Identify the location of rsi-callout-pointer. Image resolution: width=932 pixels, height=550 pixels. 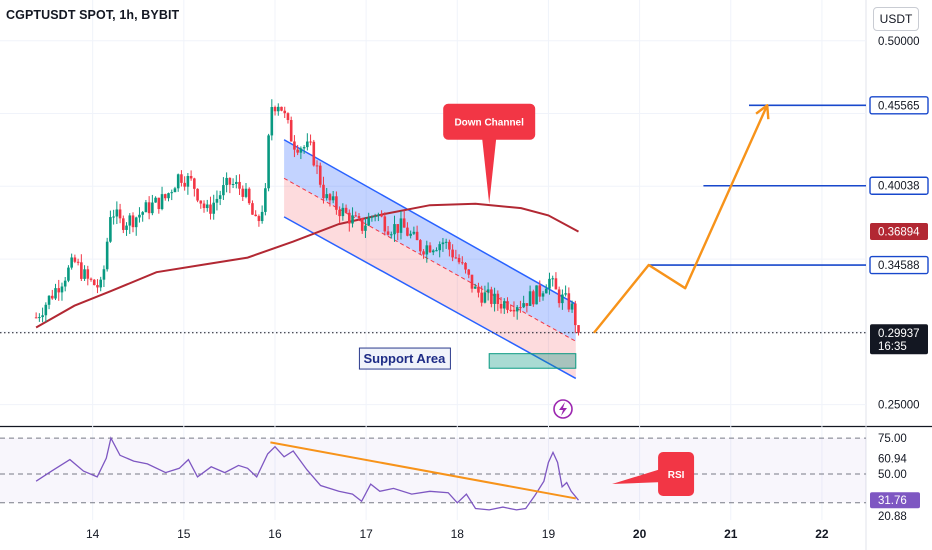
(638, 476).